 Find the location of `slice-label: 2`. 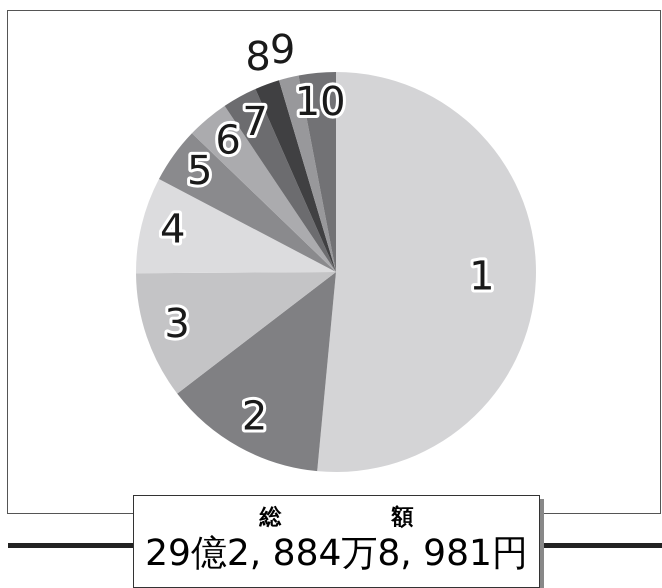

slice-label: 2 is located at coordinates (255, 416).